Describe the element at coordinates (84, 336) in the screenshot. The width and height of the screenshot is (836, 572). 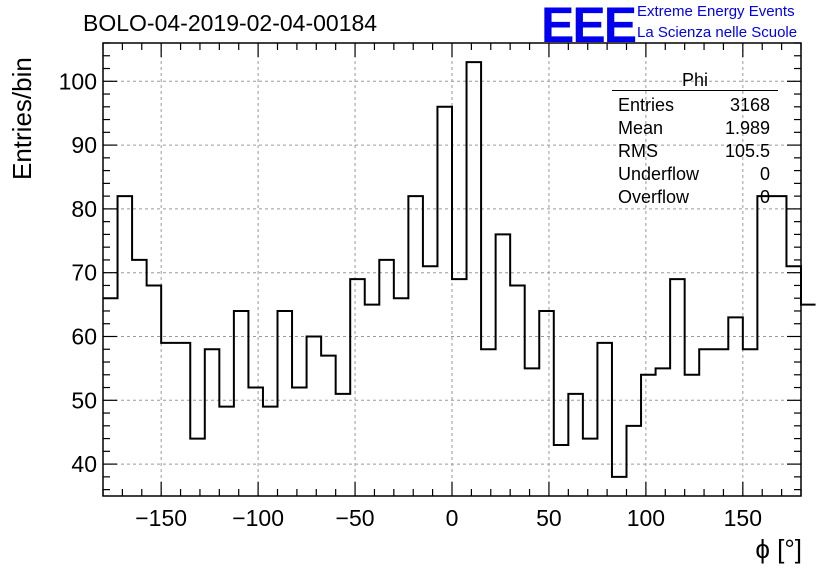
I see `y-tick-label: 60` at that location.